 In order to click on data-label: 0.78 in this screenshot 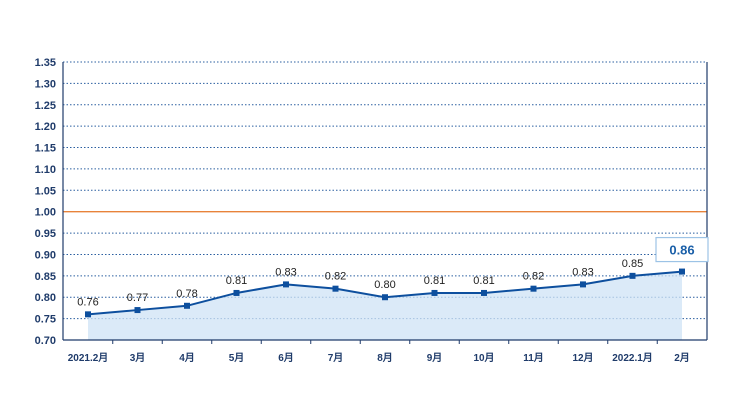, I will do `click(186, 294)`.